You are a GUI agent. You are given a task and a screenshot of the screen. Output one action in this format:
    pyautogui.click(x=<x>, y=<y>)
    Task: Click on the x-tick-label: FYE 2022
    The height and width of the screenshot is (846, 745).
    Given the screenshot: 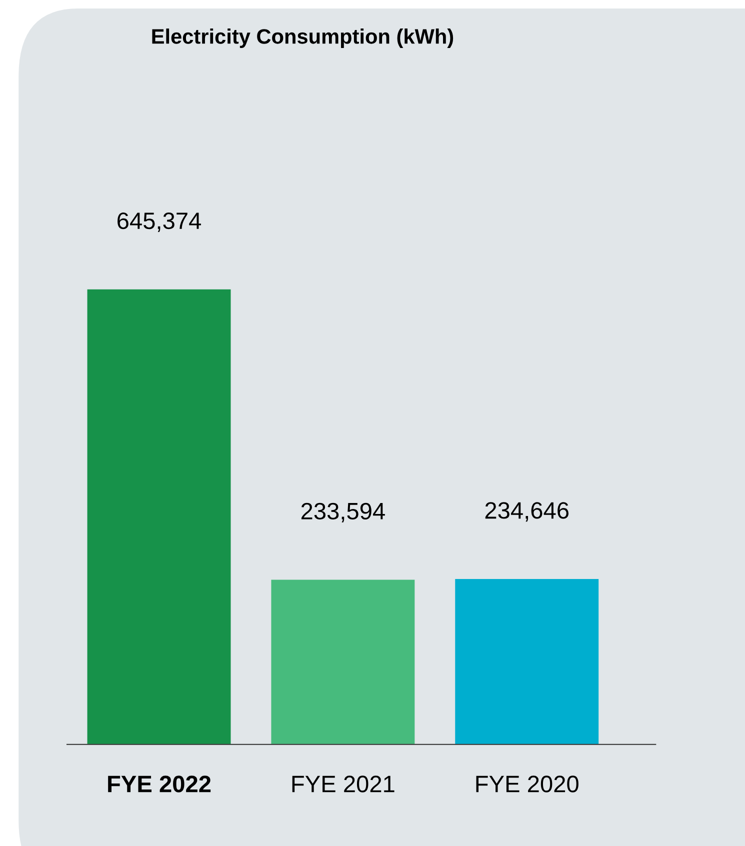 What is the action you would take?
    pyautogui.click(x=159, y=784)
    